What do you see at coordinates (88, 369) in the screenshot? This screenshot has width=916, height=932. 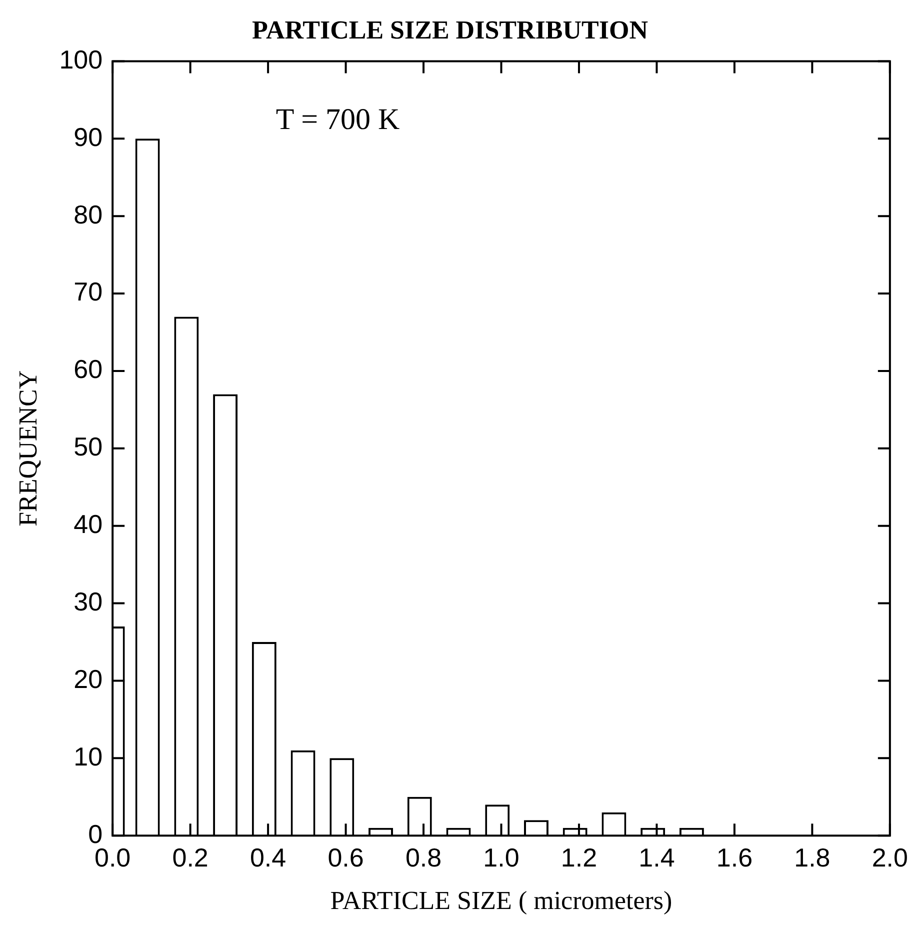 I see `y-tick-label: 60` at bounding box center [88, 369].